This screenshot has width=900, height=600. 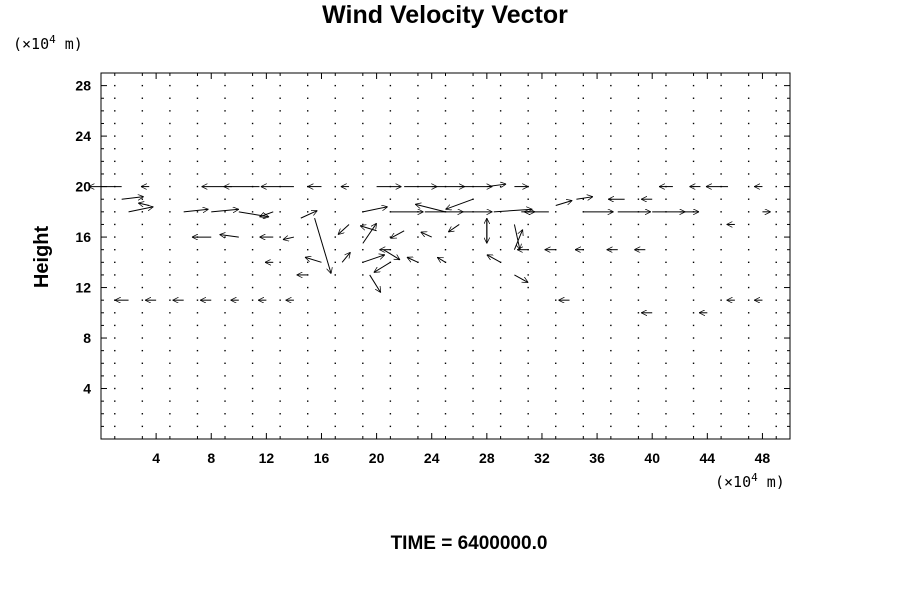 What do you see at coordinates (454, 228) in the screenshot?
I see `wind-vector` at bounding box center [454, 228].